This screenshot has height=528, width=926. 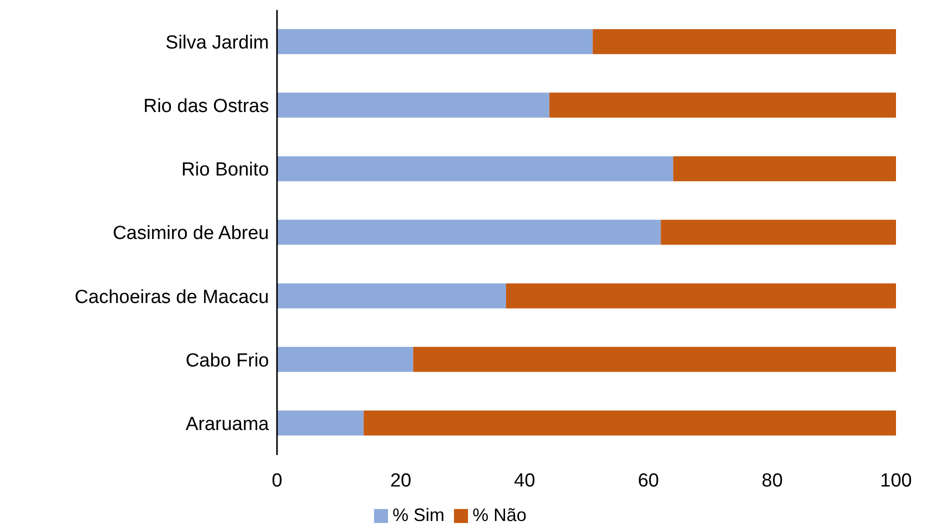 I want to click on y-tick-label: Cabo Frio, so click(x=227, y=361).